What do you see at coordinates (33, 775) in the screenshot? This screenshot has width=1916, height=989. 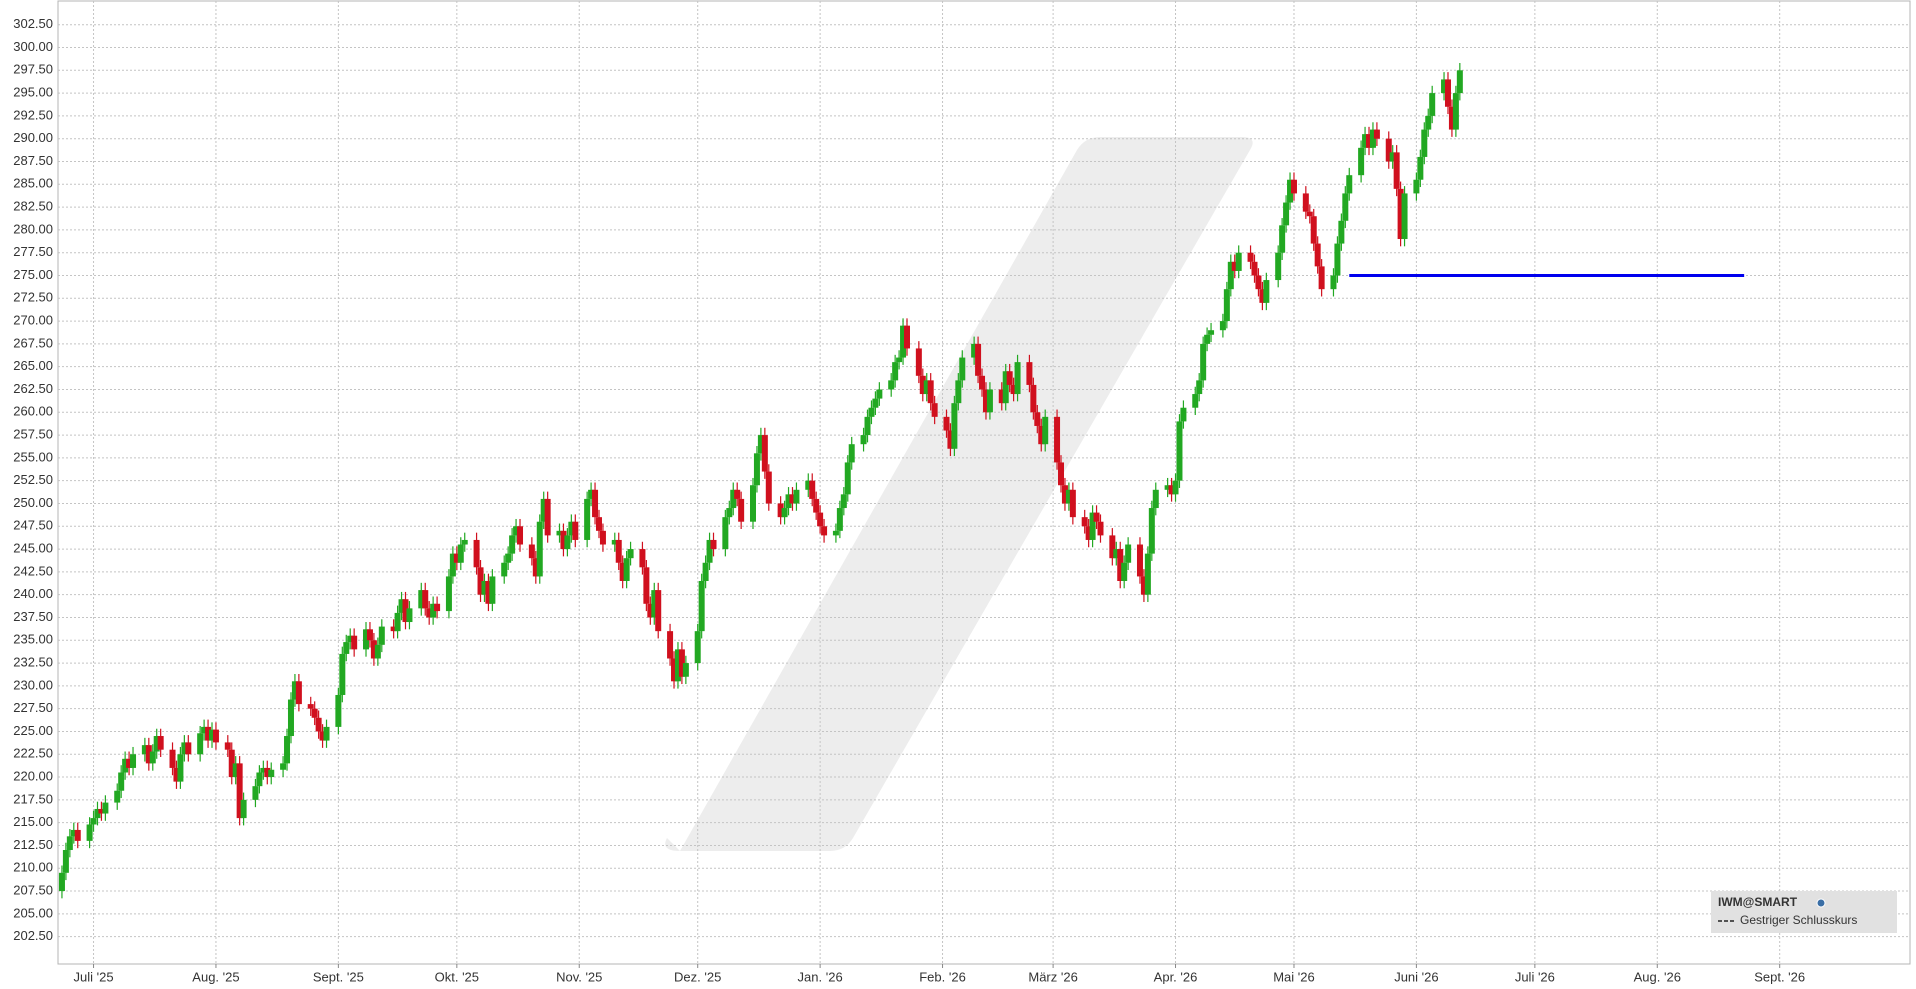 I see `y-tick-label: 220.00` at bounding box center [33, 775].